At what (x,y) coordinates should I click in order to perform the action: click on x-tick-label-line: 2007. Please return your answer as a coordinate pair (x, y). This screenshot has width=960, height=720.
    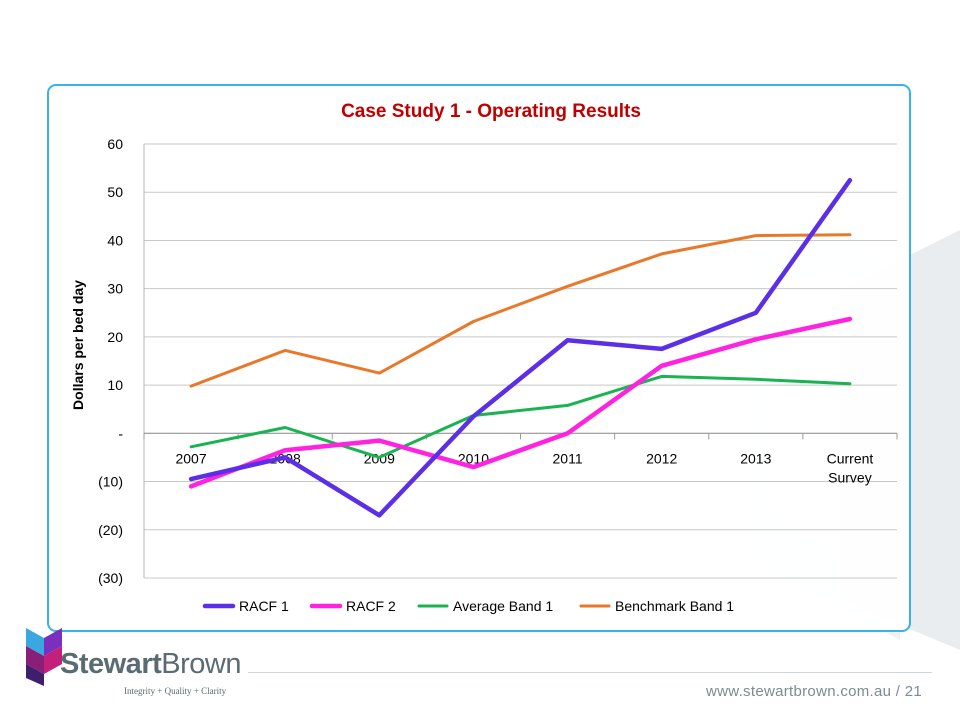
    Looking at the image, I should click on (190, 458).